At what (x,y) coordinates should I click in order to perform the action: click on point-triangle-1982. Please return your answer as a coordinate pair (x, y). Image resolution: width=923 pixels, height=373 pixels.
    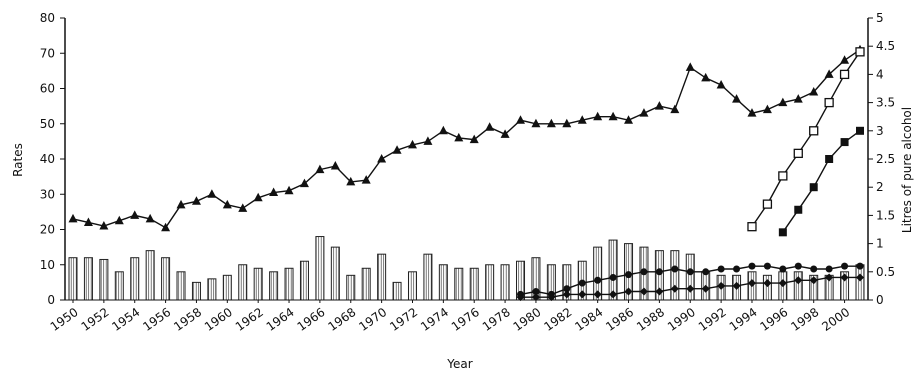
    Looking at the image, I should click on (567, 123).